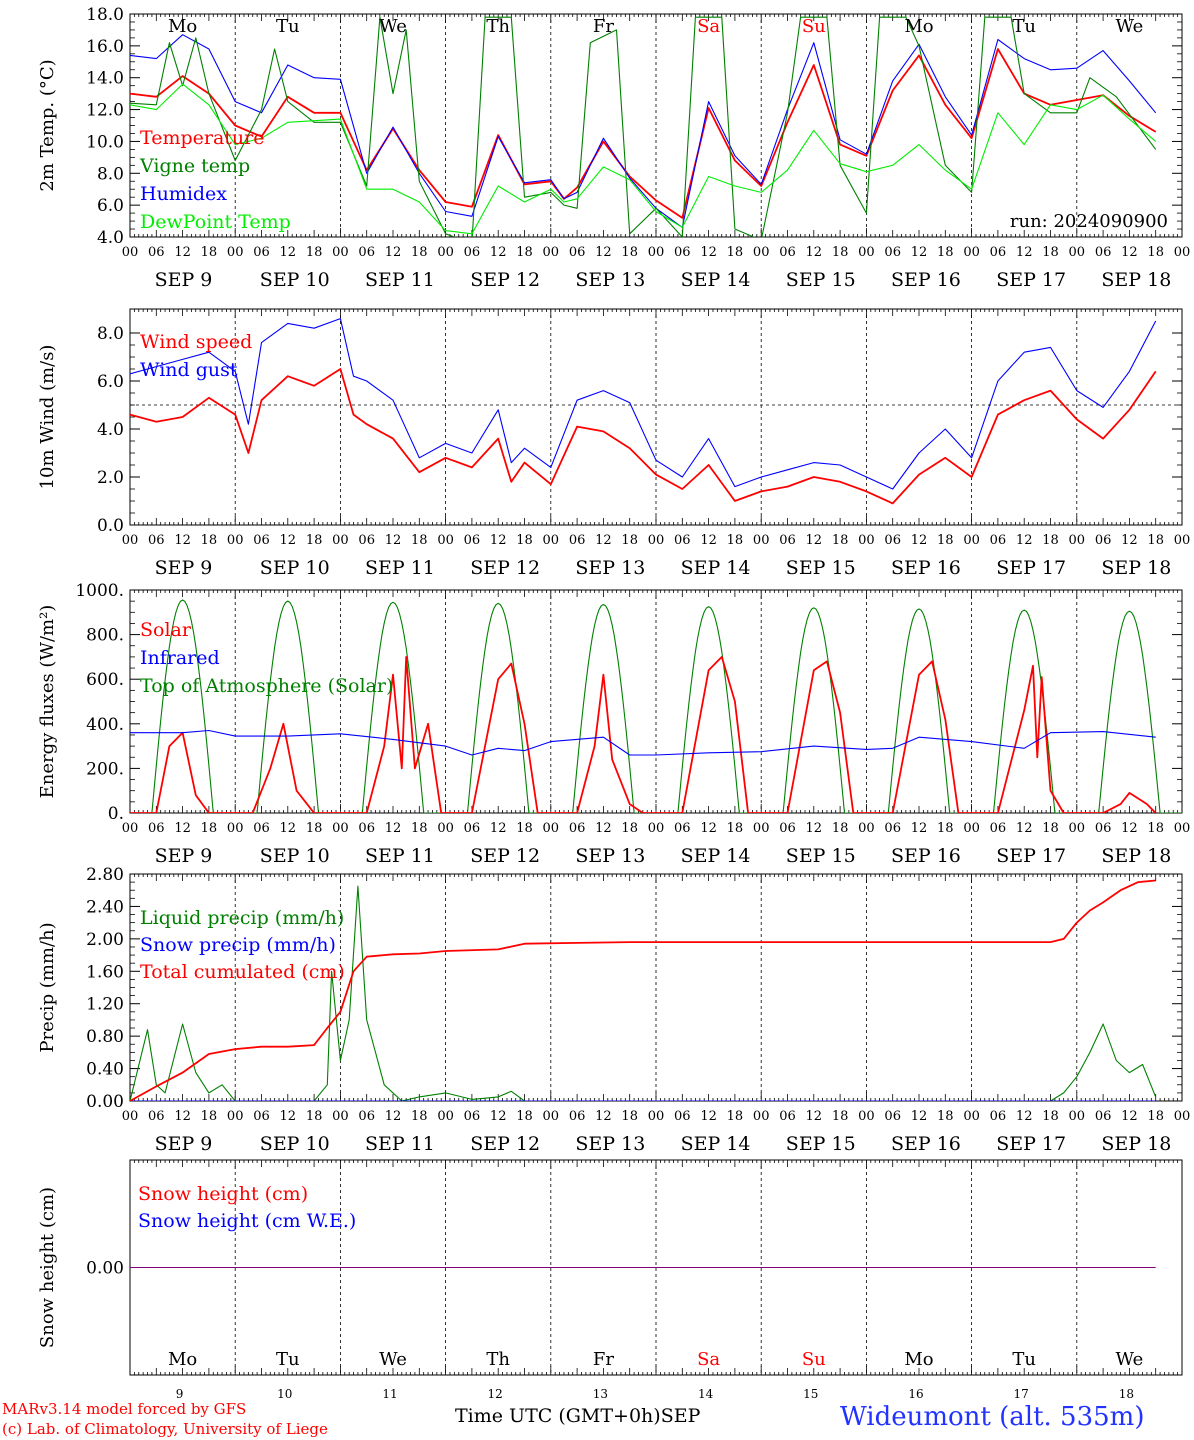 This screenshot has height=1440, width=1194. Describe the element at coordinates (643, 404) in the screenshot. I see `series-wind-gust` at that location.